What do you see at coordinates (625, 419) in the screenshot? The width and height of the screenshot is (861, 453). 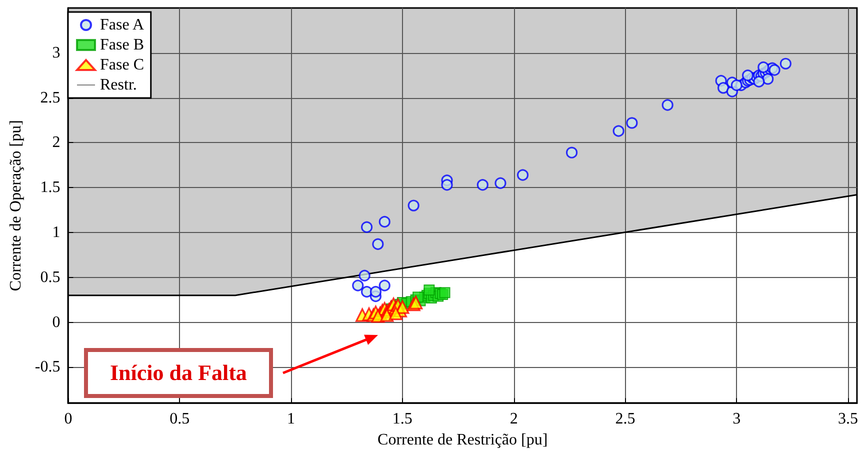 I see `x-tick-label: 2.5` at bounding box center [625, 419].